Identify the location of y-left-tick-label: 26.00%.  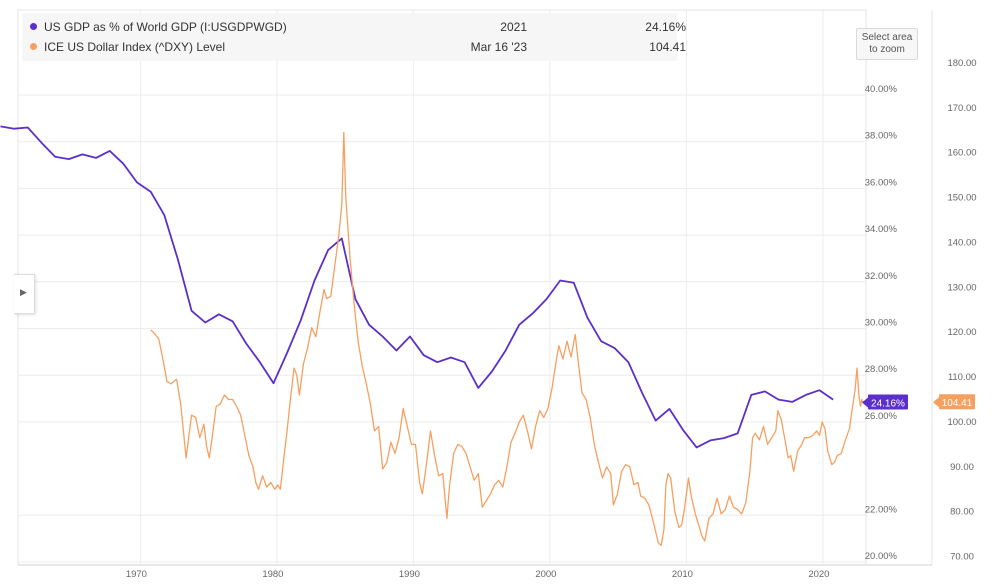
(881, 416).